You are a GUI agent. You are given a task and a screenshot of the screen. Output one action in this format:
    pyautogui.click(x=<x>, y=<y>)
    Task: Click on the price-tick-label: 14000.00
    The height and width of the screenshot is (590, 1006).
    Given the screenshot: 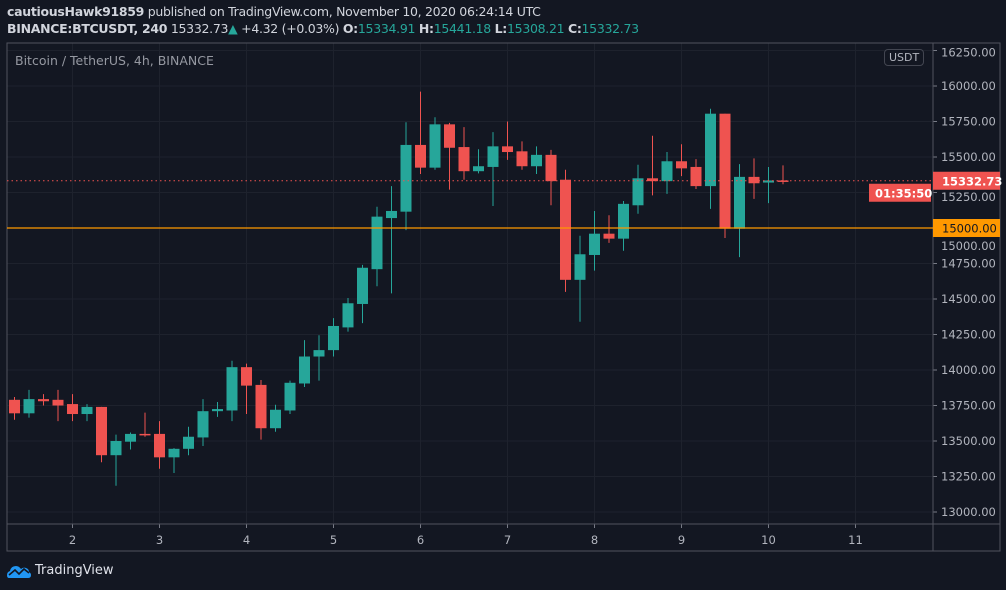 What is the action you would take?
    pyautogui.click(x=968, y=370)
    